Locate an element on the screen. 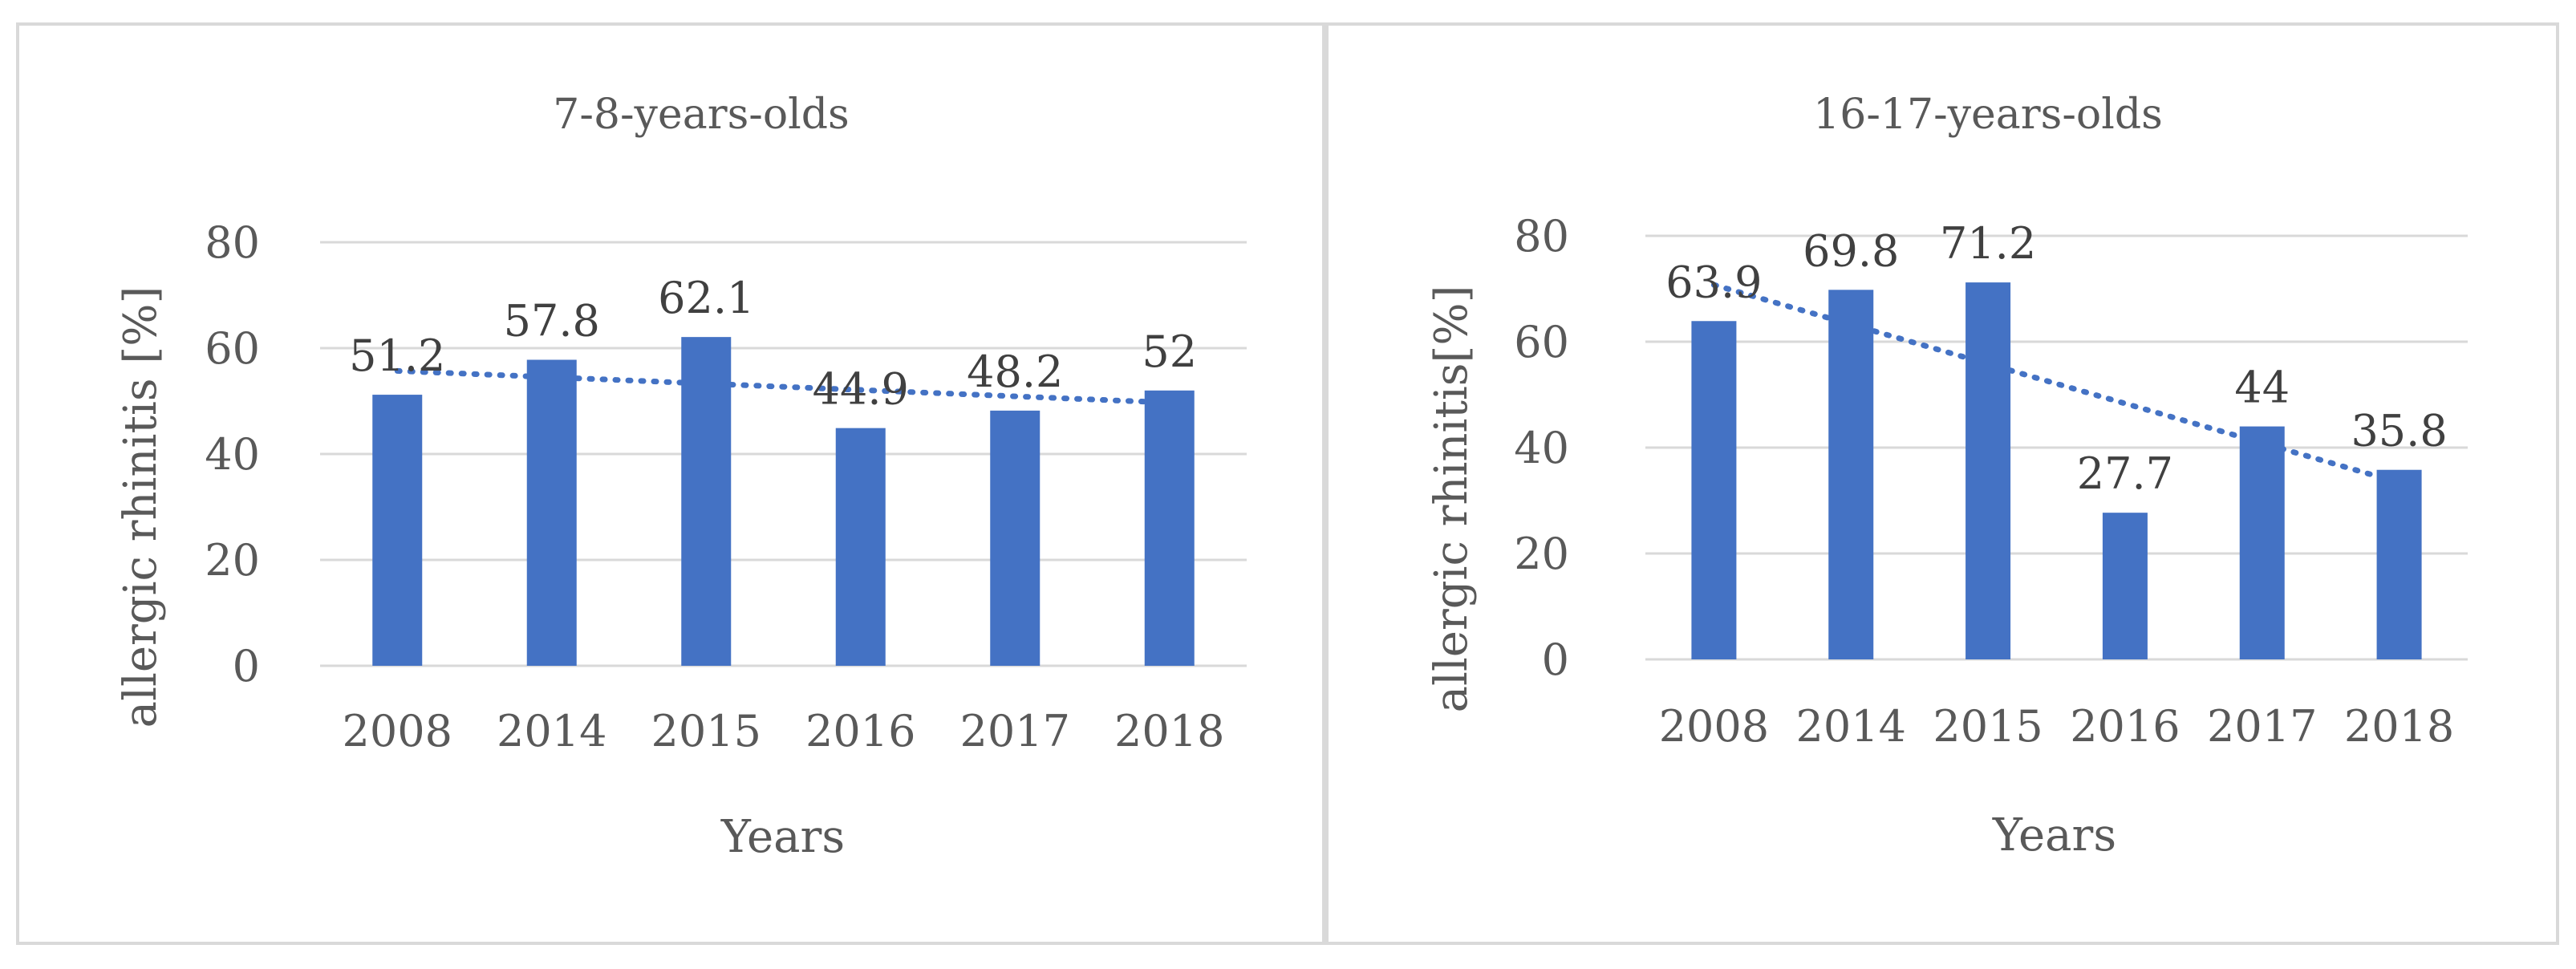 The height and width of the screenshot is (969, 2576). data-label: 69.8 is located at coordinates (1851, 250).